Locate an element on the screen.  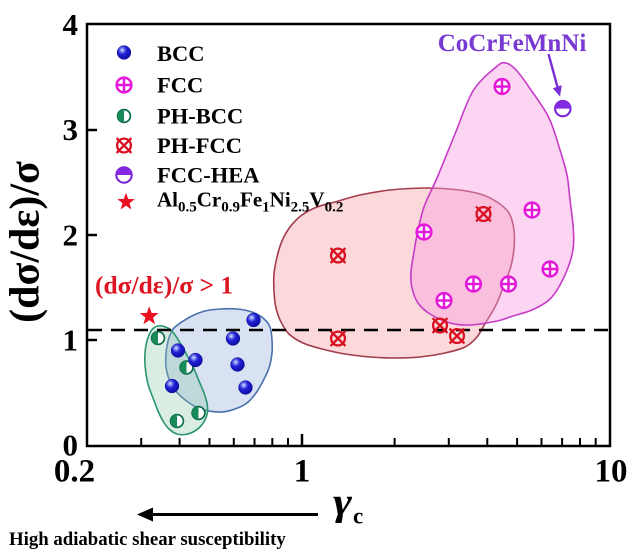
svg-text: FCC-HEA is located at coordinates (208, 175).